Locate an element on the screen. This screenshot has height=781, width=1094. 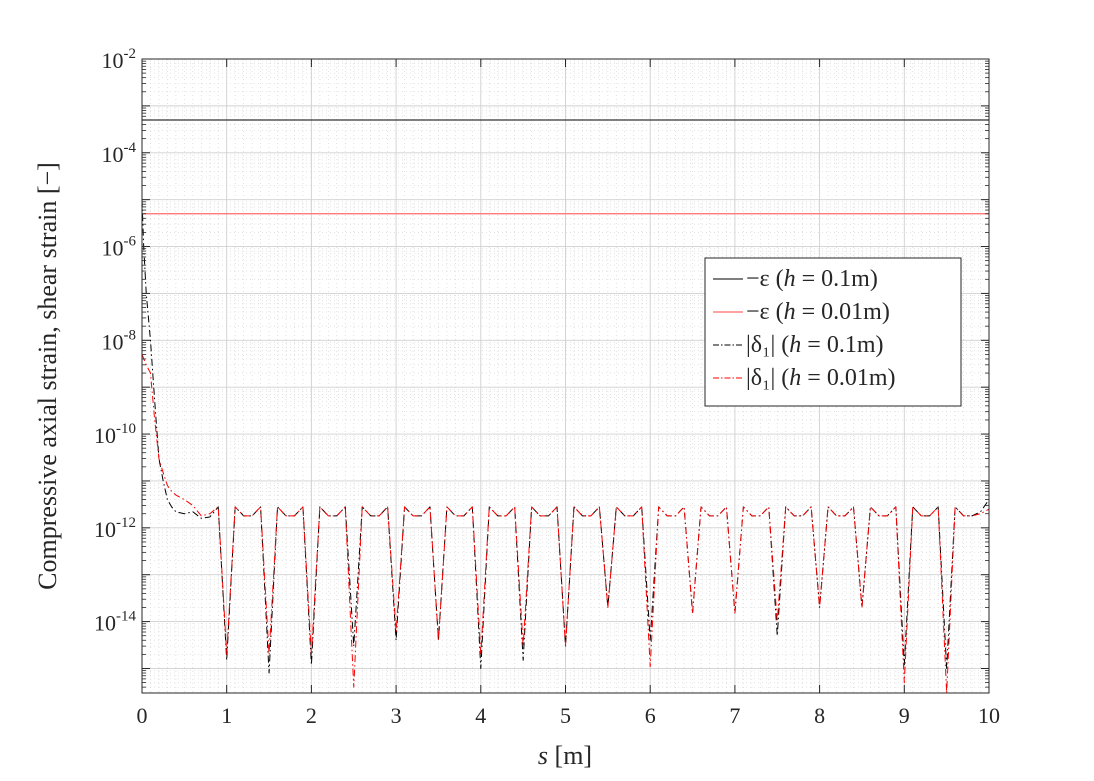
y-tick-label: 10⁻¹² is located at coordinates (115, 528).